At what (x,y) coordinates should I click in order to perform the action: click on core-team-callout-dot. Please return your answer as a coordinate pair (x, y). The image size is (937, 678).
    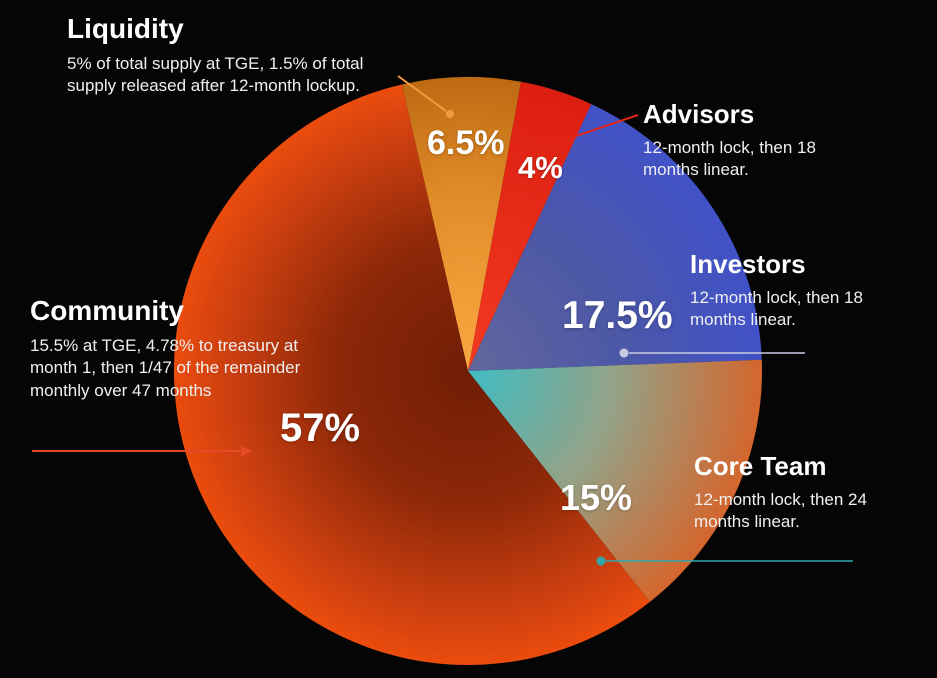
    Looking at the image, I should click on (601, 561).